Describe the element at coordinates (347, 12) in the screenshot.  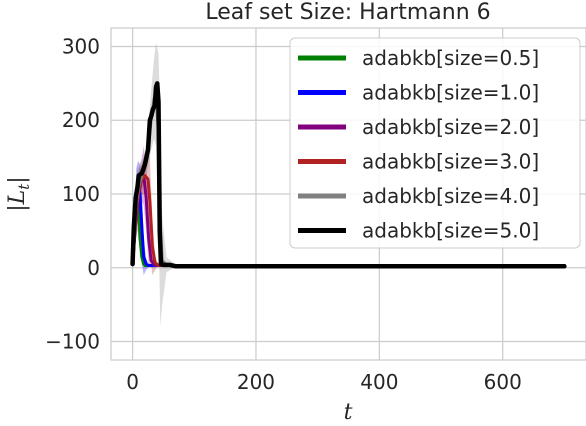
I see `chart-title: Leaf set Size: Hartmann 6` at that location.